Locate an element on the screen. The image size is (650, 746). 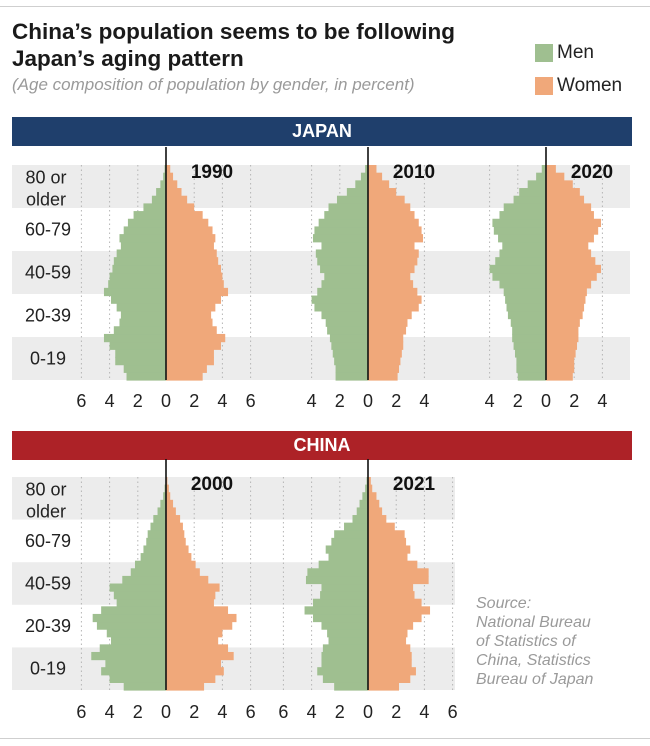
age-label: 60-79 is located at coordinates (48, 230).